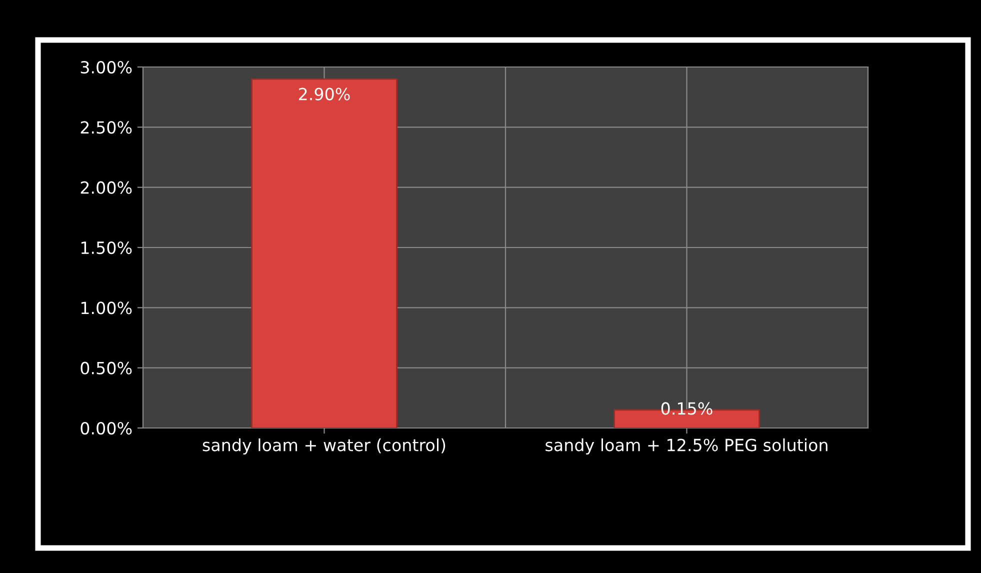  I want to click on y-tick-label: 1.50%, so click(106, 247).